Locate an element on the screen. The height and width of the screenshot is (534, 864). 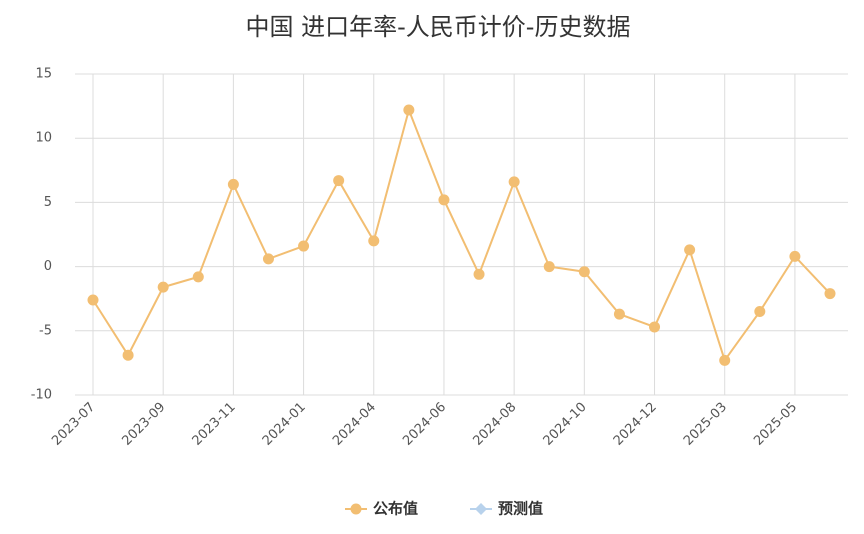
y-tick-label: 15 is located at coordinates (43, 74).